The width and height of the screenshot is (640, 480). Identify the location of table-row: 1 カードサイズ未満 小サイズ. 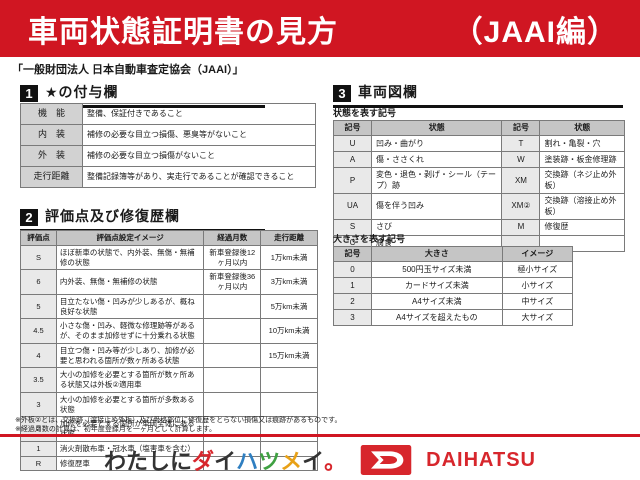
(453, 286).